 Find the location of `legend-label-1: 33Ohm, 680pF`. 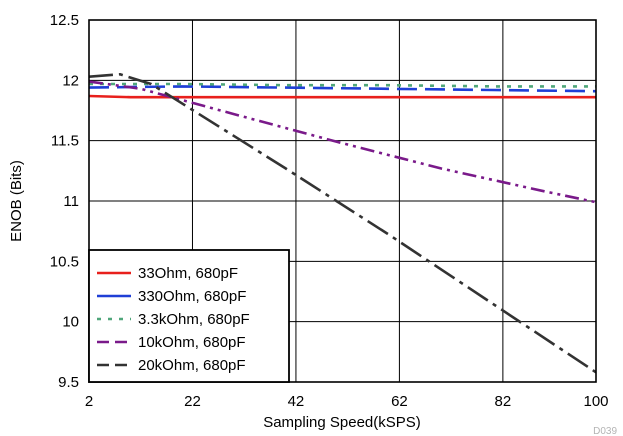

legend-label-1: 33Ohm, 680pF is located at coordinates (188, 273).